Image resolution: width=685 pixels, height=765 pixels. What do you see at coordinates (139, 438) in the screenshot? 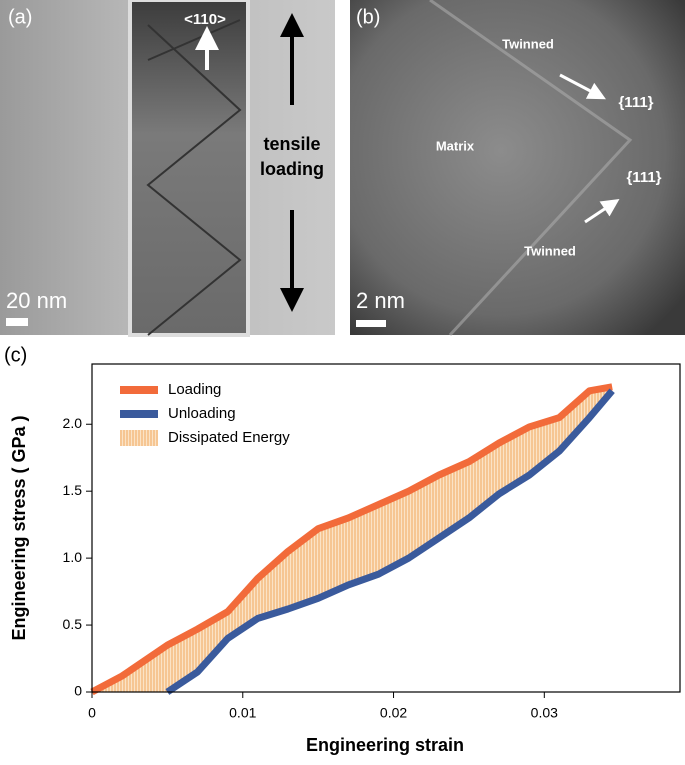
I see `legend-swatch` at bounding box center [139, 438].